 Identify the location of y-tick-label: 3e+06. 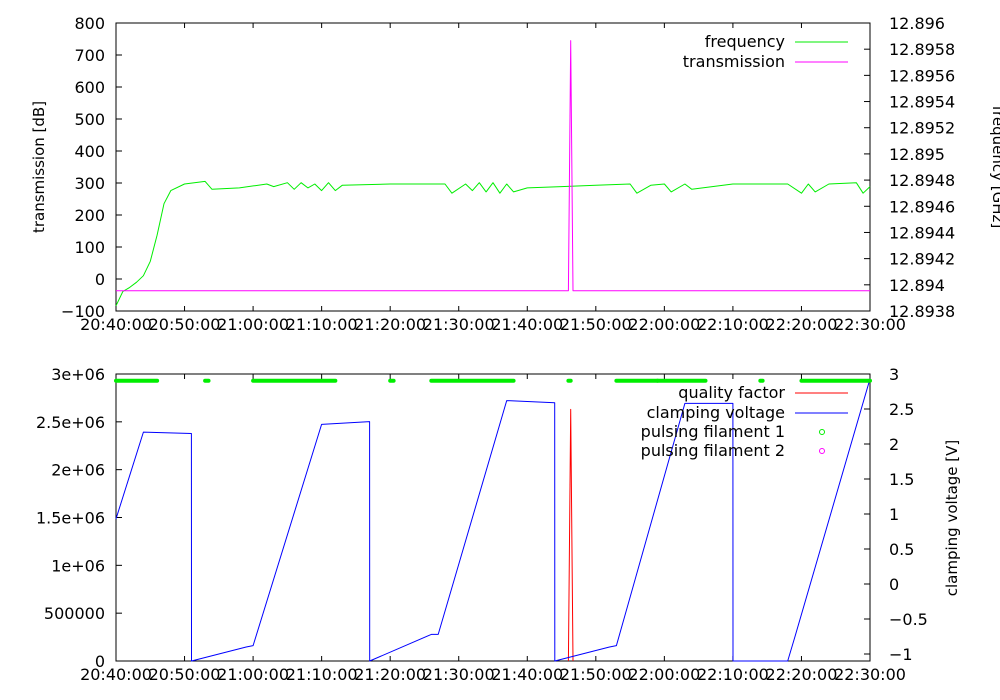
(78, 374).